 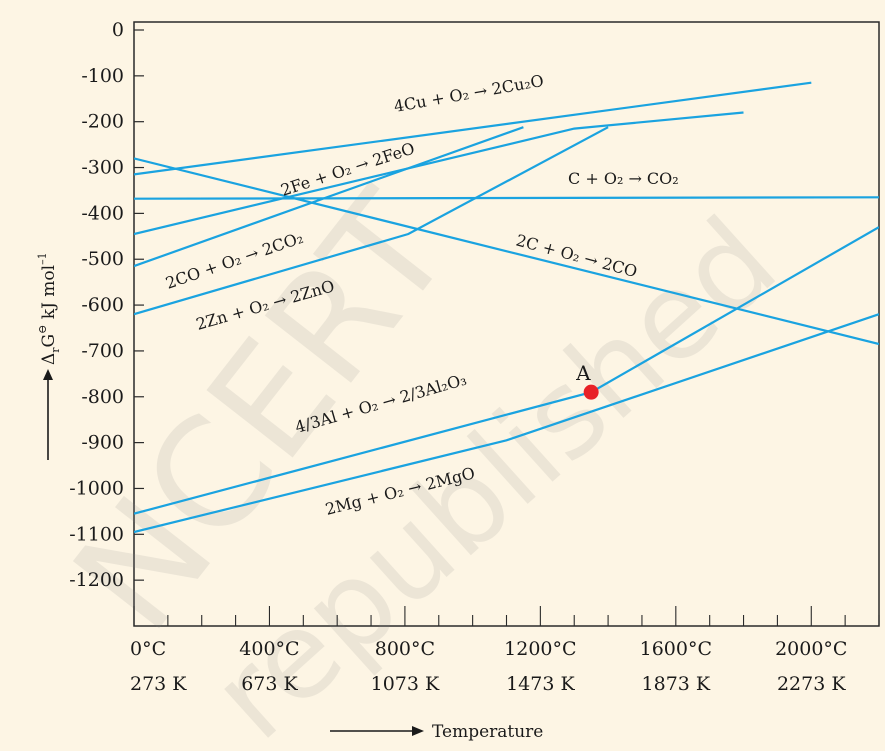 What do you see at coordinates (269, 684) in the screenshot?
I see `x-tick-label-kelvin: 673 K` at bounding box center [269, 684].